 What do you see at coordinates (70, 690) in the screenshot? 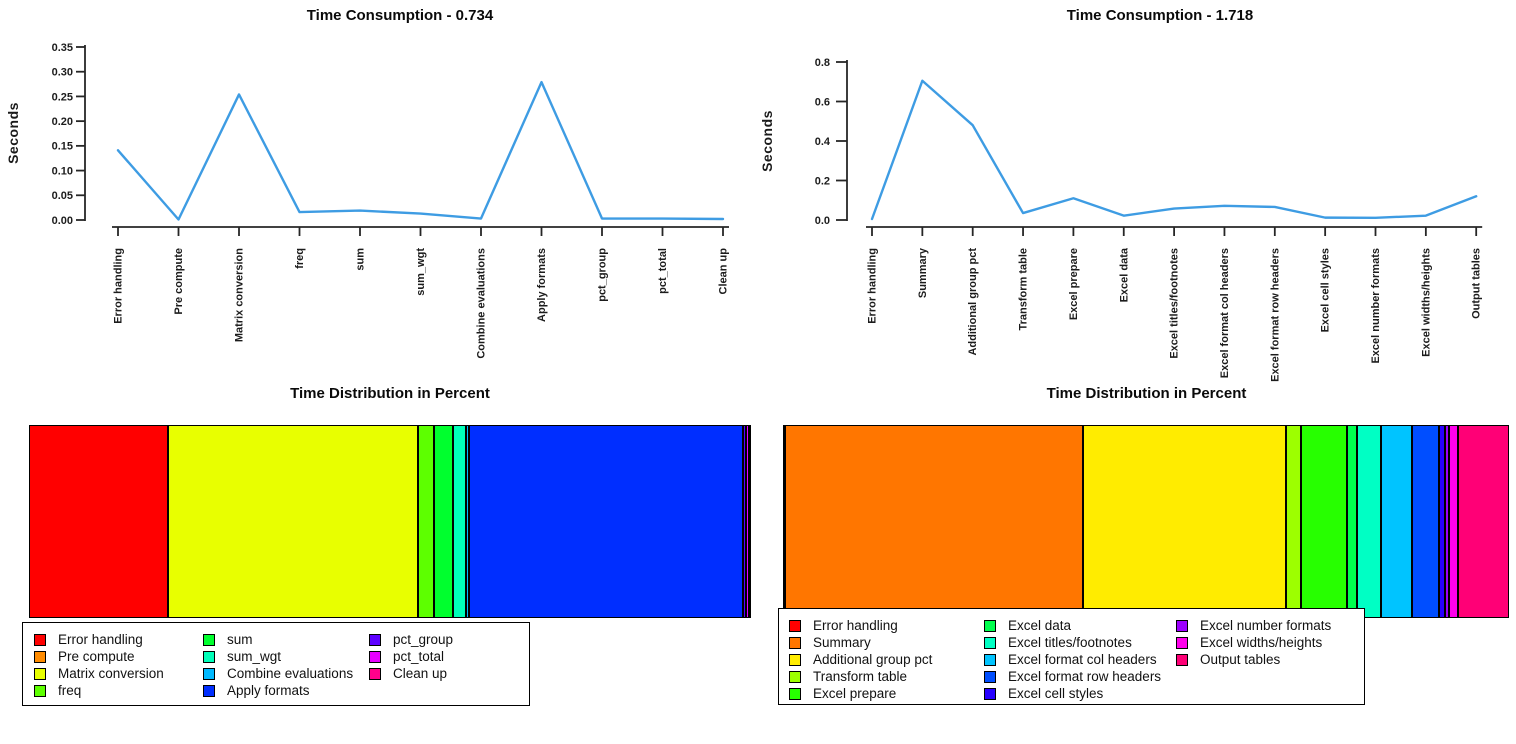
I see `legend-label: freq` at bounding box center [70, 690].